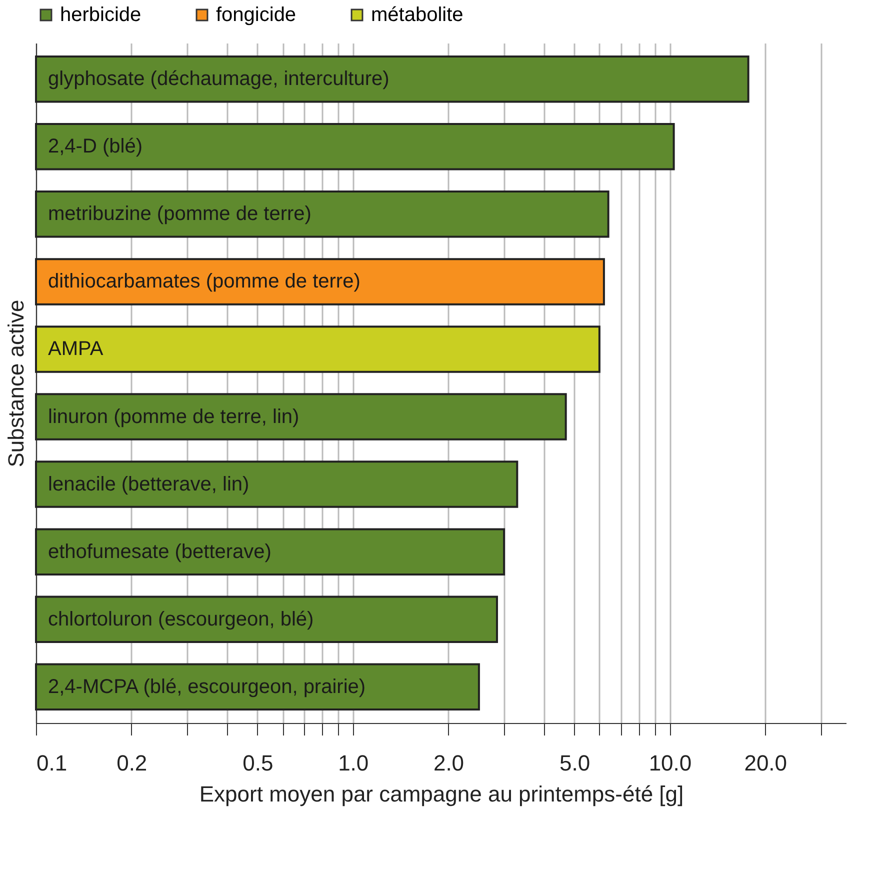 The width and height of the screenshot is (874, 871). What do you see at coordinates (52, 763) in the screenshot?
I see `x-tick-label: 0.1` at bounding box center [52, 763].